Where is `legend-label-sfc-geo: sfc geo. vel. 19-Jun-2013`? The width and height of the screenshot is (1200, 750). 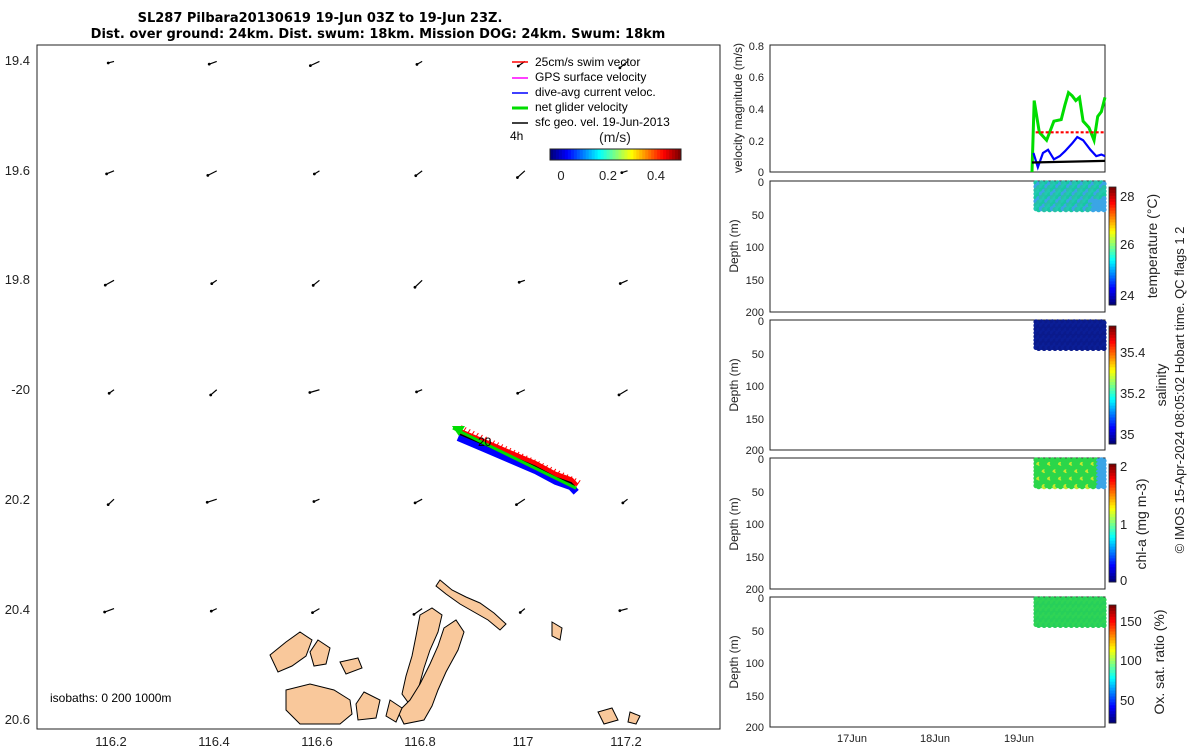
legend-label-sfc-geo: sfc geo. vel. 19-Jun-2013 is located at coordinates (602, 122).